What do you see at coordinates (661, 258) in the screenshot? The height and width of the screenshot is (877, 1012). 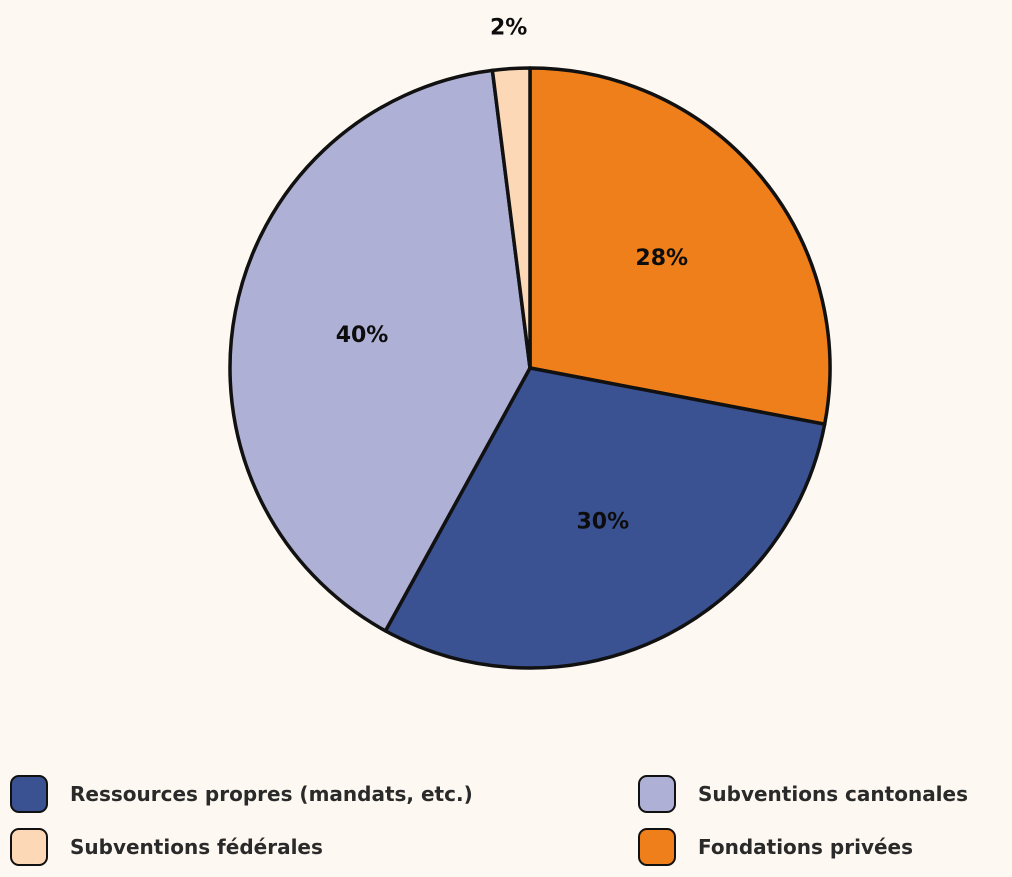 I see `pie-label-fondations-privees: 28%` at bounding box center [661, 258].